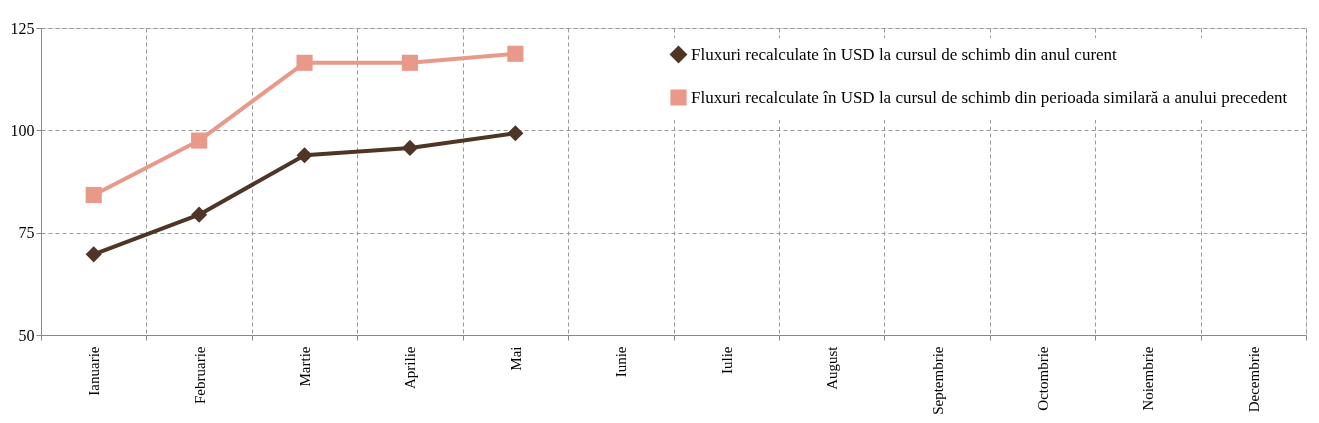 Image resolution: width=1319 pixels, height=423 pixels. I want to click on x-tick-label: Mai, so click(515, 358).